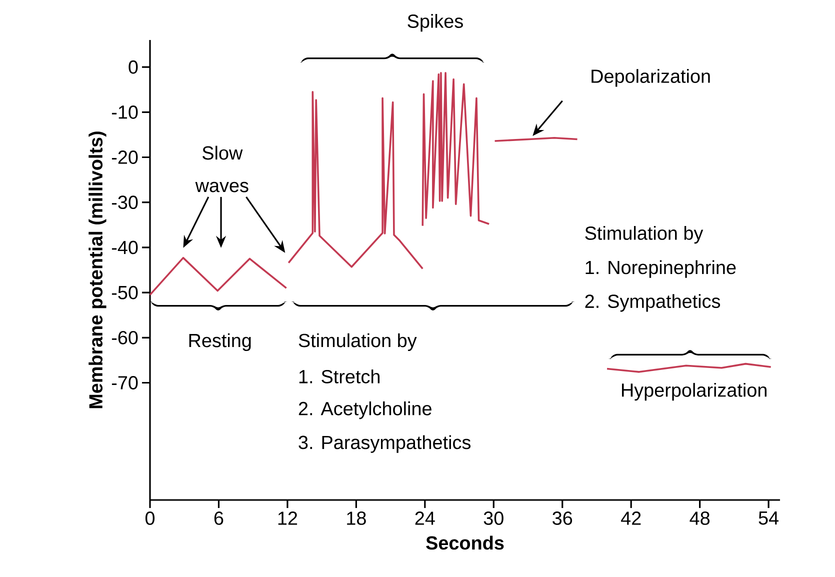 This screenshot has height=577, width=835. I want to click on x-tick-label: 12, so click(288, 518).